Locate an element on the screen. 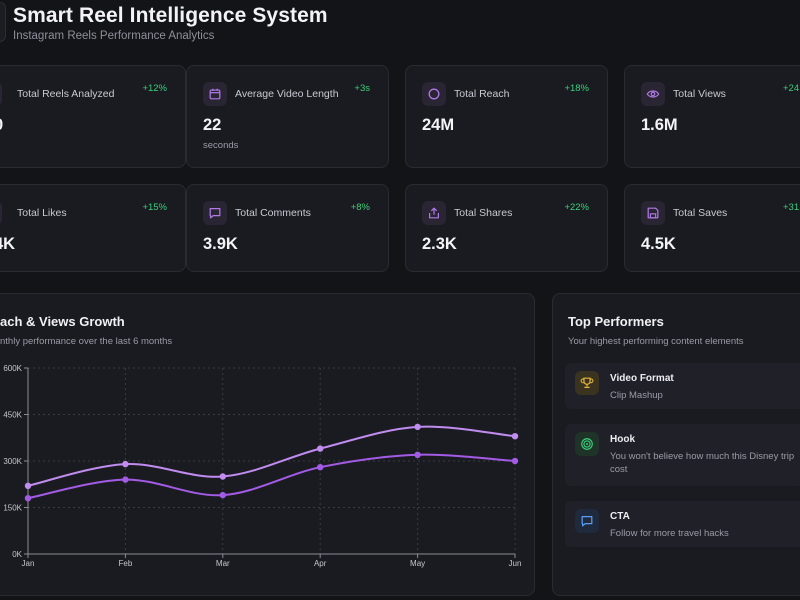 Image resolution: width=800 pixels, height=600 pixels. stat-label: Total Reels Analyzed is located at coordinates (66, 94).